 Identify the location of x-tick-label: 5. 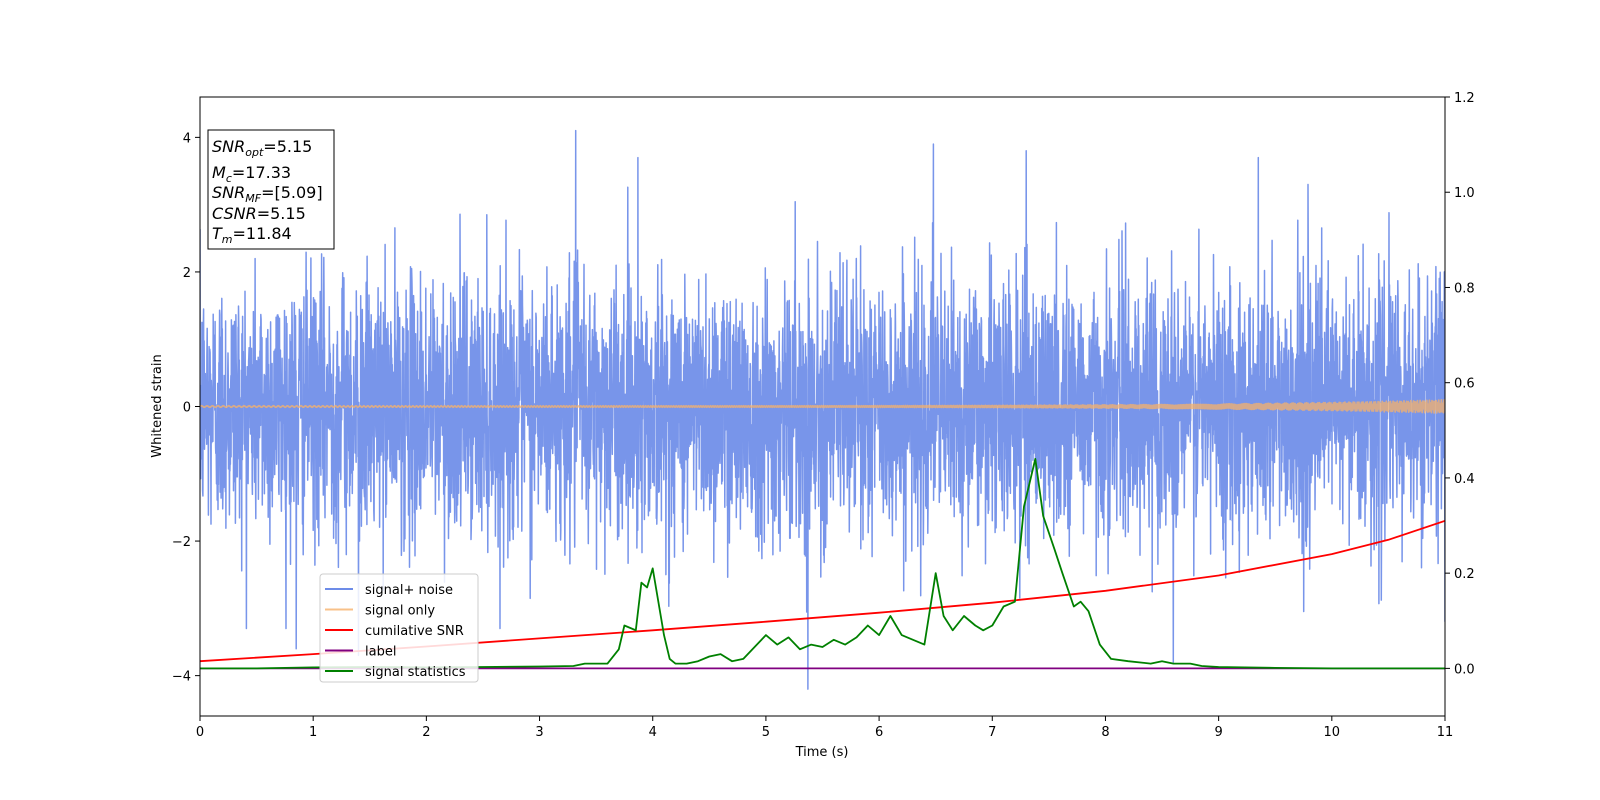
(766, 732).